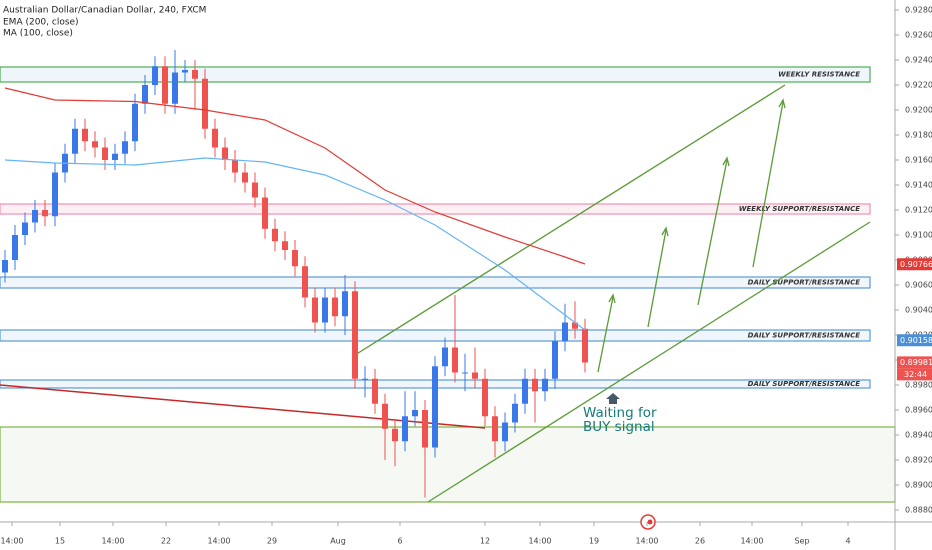  Describe the element at coordinates (619, 427) in the screenshot. I see `annotation: BUY signal` at that location.